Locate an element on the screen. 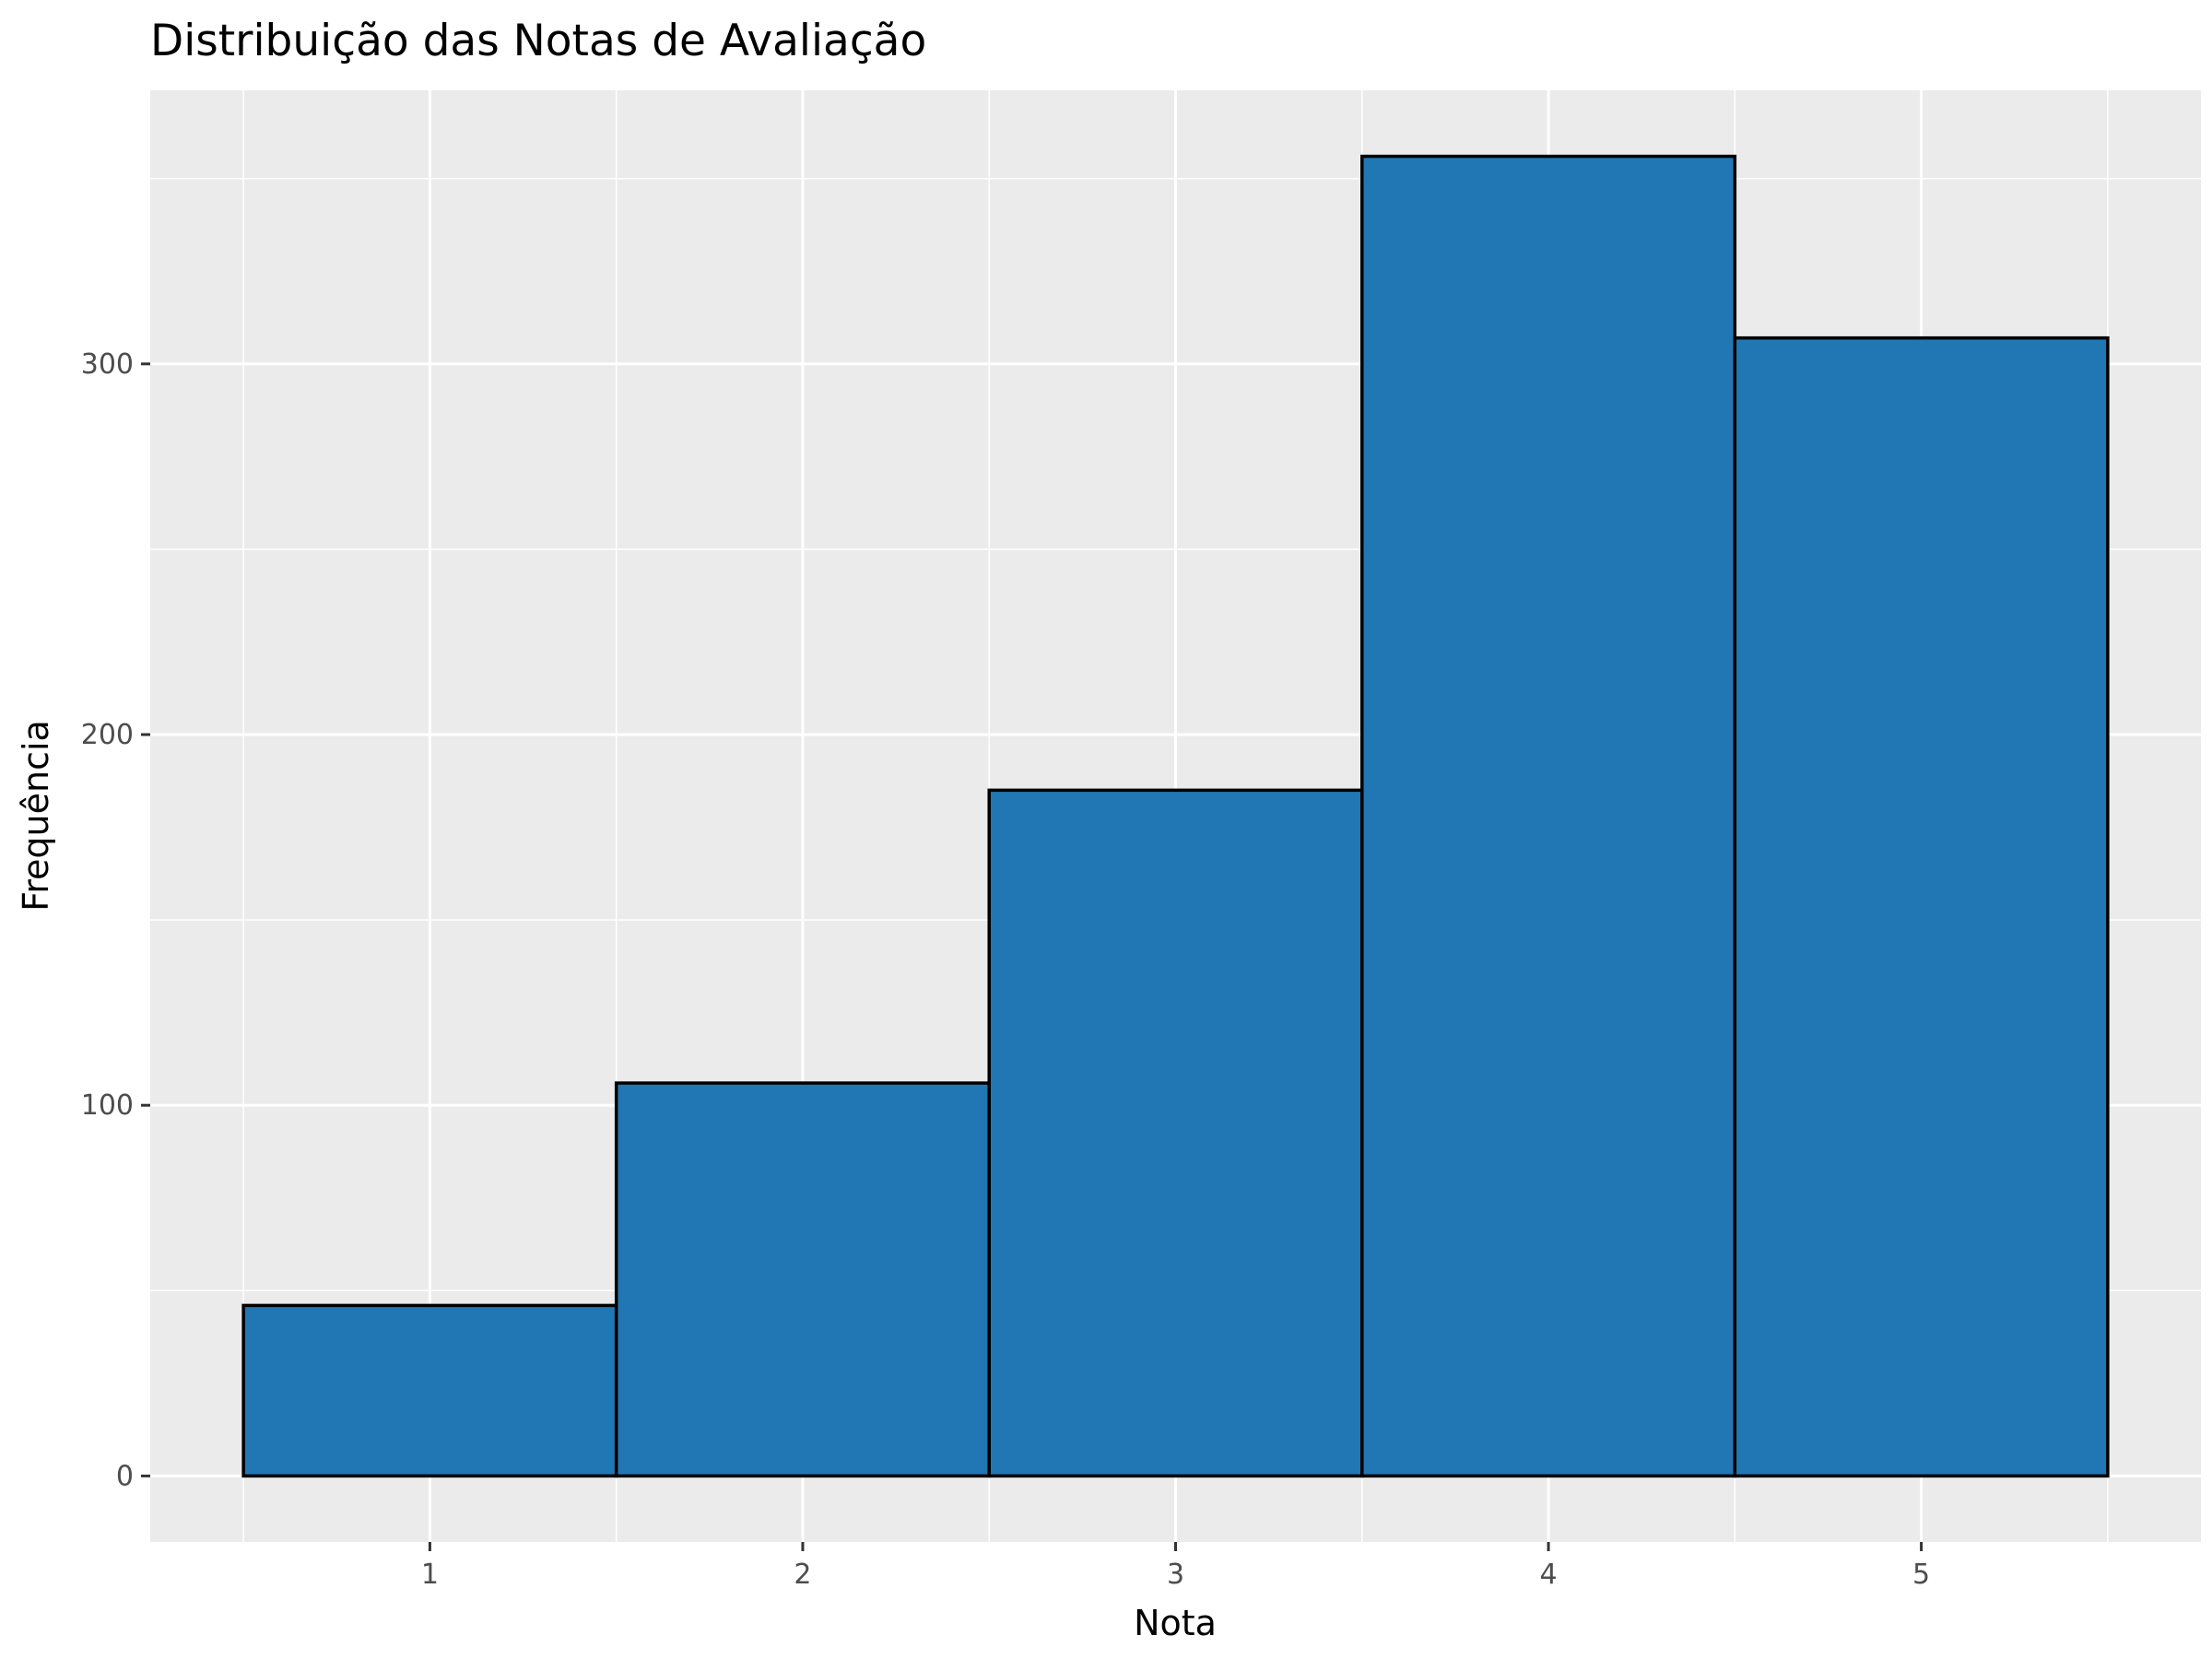  x-tick-label-1: 1 is located at coordinates (430, 1575).